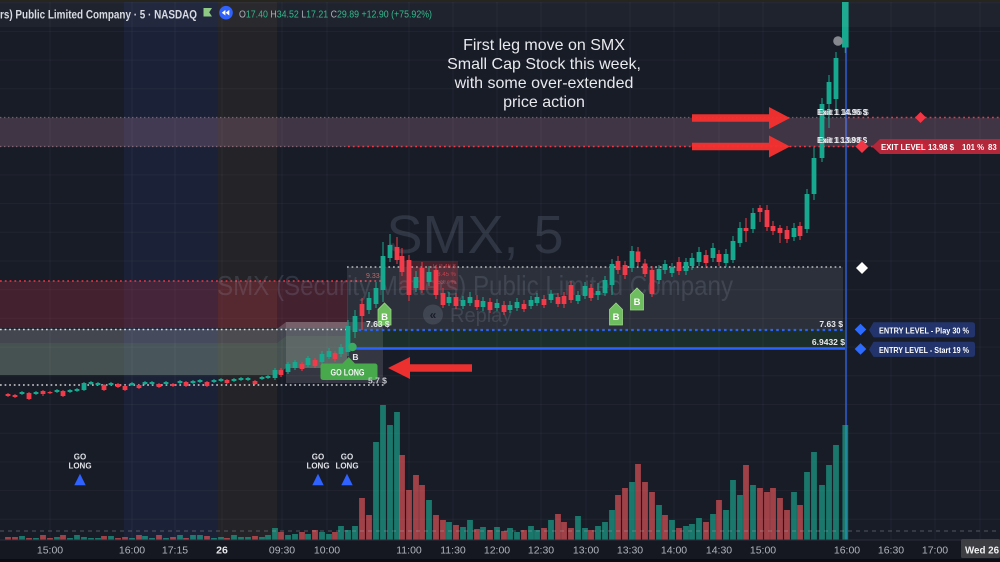 Image resolution: width=1000 pixels, height=562 pixels. Describe the element at coordinates (409, 551) in the screenshot. I see `svg-text: 11:00` at that location.